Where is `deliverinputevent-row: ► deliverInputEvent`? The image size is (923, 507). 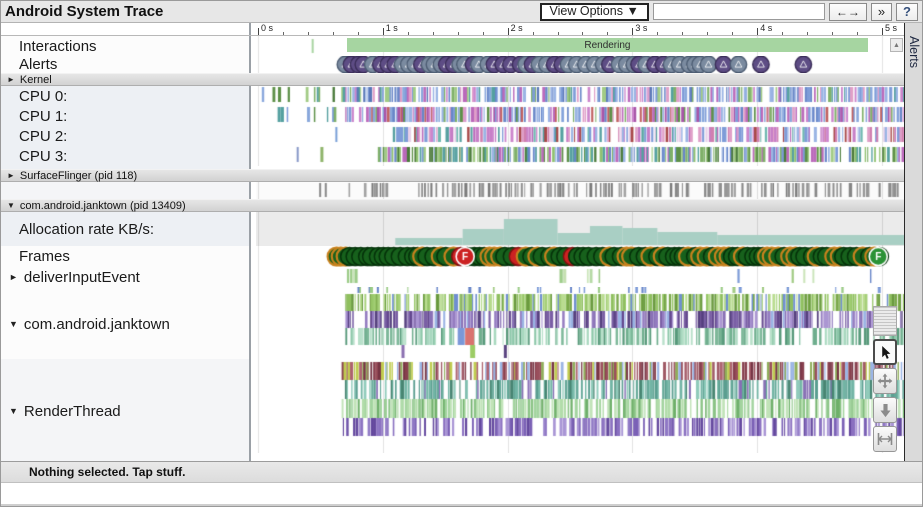
deliverinputevent-row: ► deliverInputEvent is located at coordinates (453, 277).